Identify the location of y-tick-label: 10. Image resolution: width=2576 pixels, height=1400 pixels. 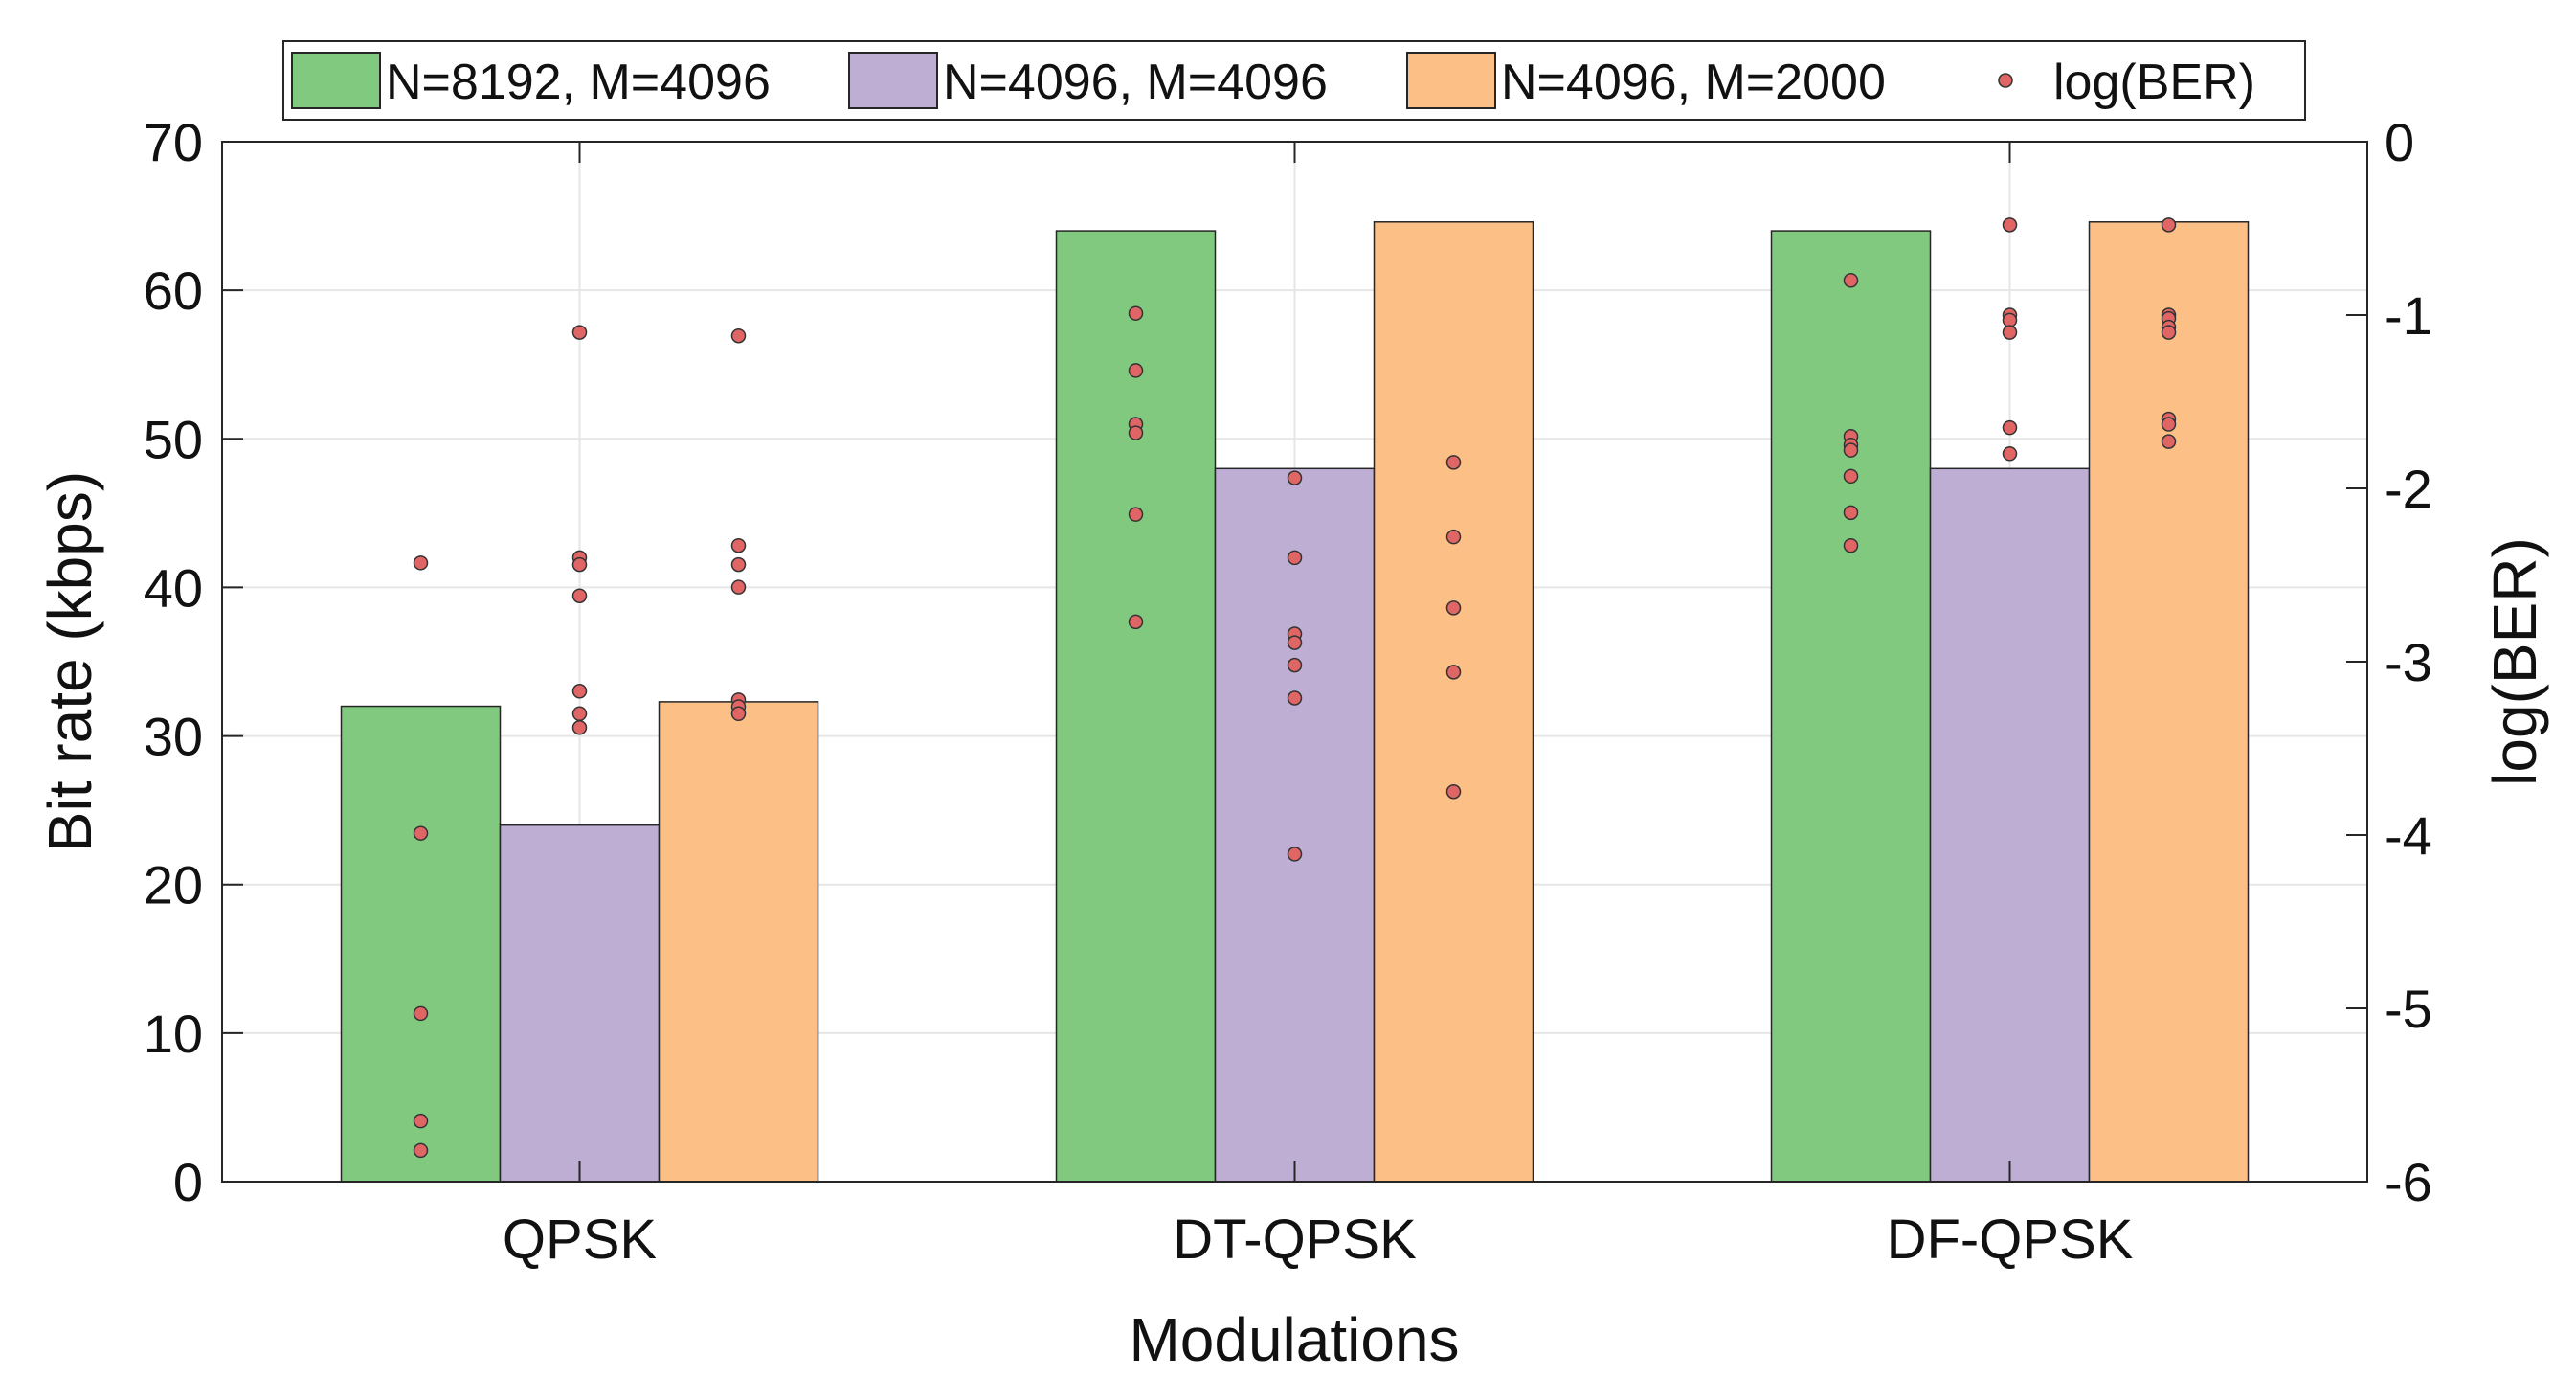
(174, 1034).